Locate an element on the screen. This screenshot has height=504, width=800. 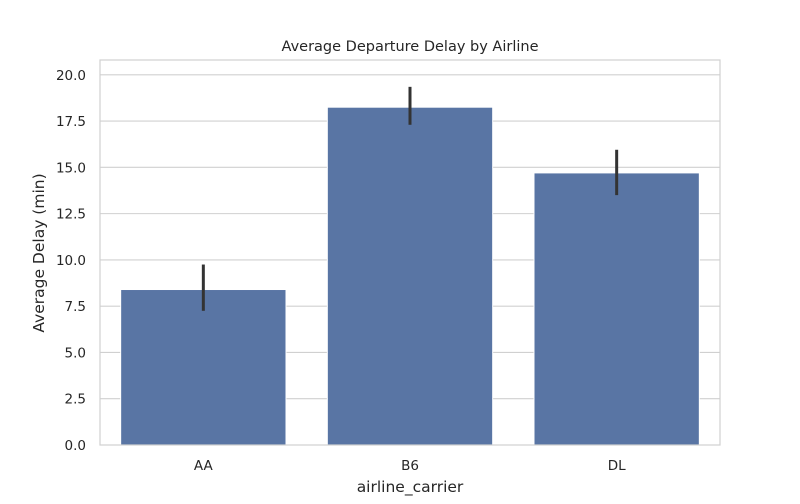
bar-b6 is located at coordinates (410, 276).